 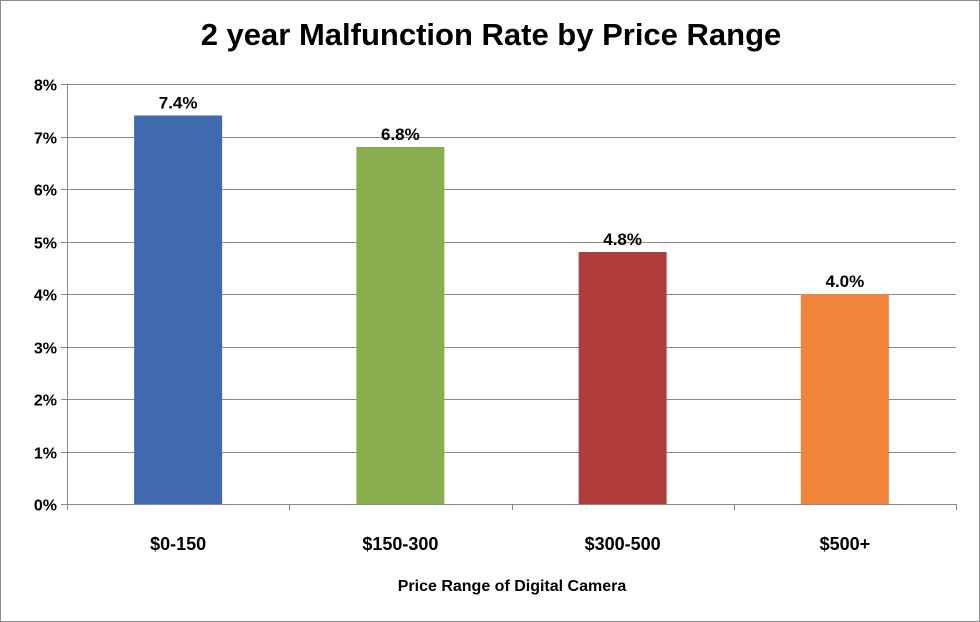 What do you see at coordinates (512, 586) in the screenshot?
I see `x-axis-title: Price Range of Digital Camera` at bounding box center [512, 586].